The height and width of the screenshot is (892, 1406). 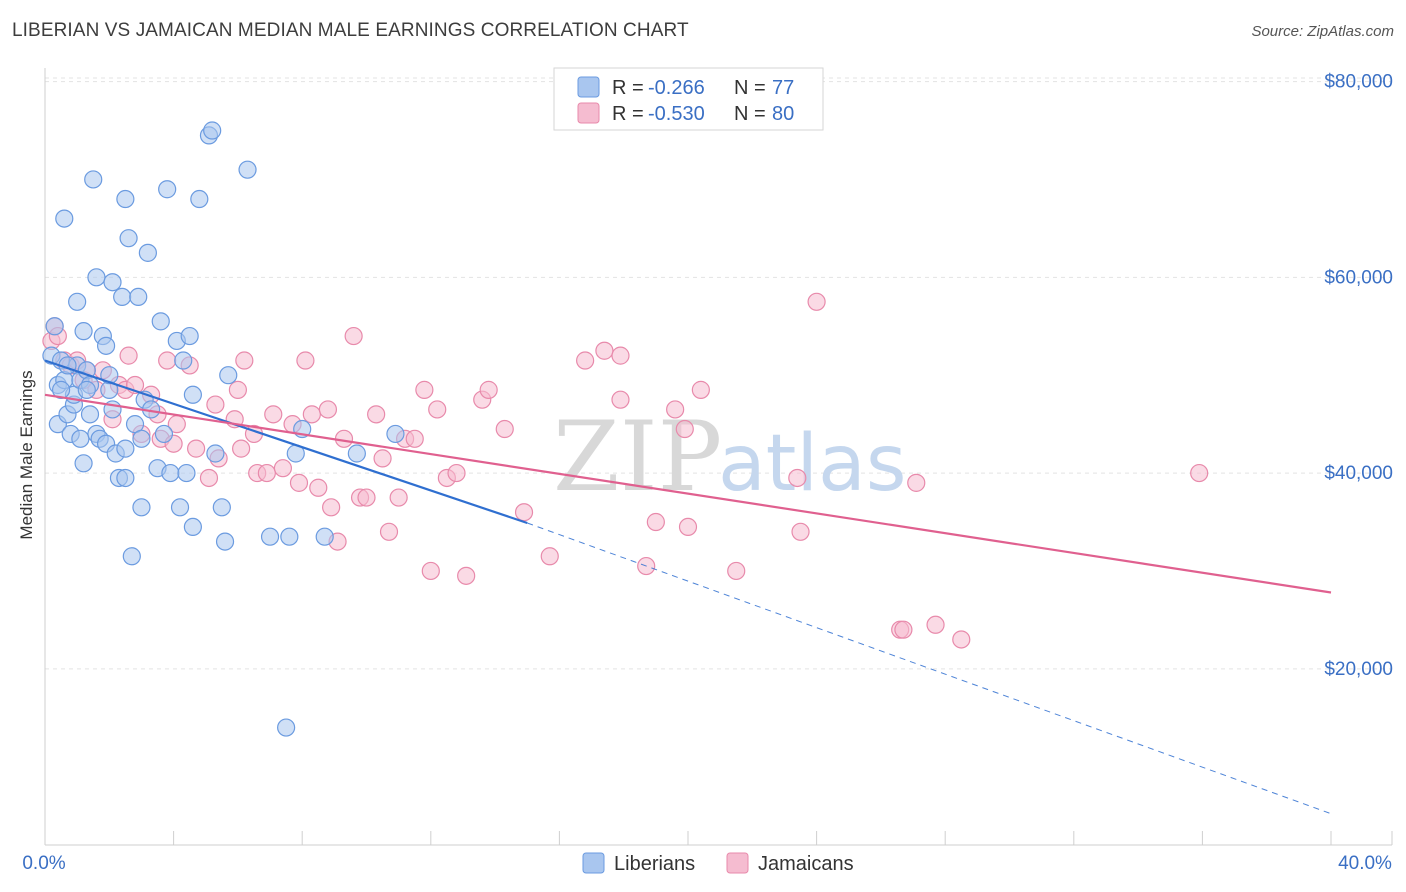 I want to click on legend-n-value-jamaicans: 80, so click(x=783, y=114).